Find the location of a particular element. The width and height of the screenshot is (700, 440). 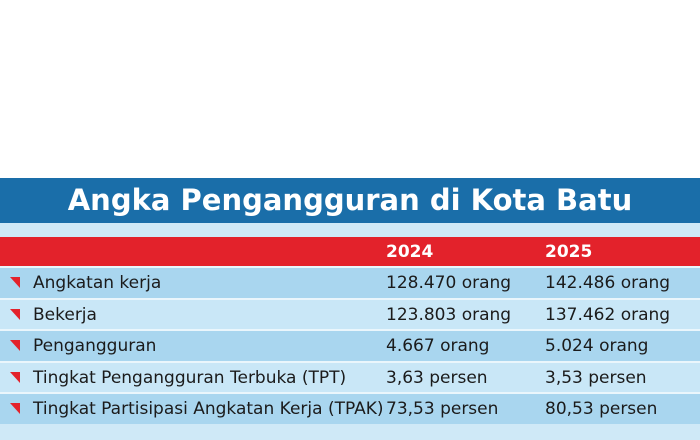

table-cell: 137.462 orang is located at coordinates (608, 314).